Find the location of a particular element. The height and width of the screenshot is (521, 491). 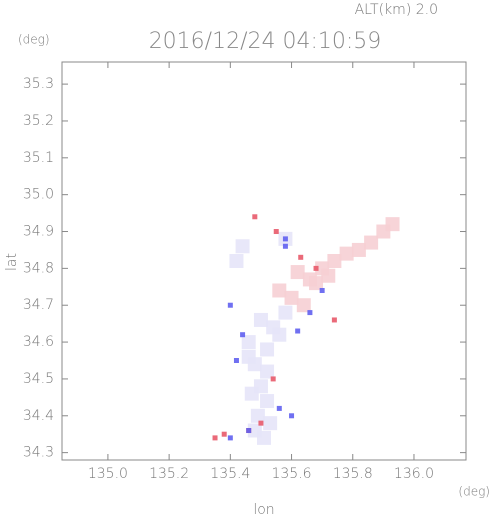

x-tick-label: 135.8 is located at coordinates (353, 474).